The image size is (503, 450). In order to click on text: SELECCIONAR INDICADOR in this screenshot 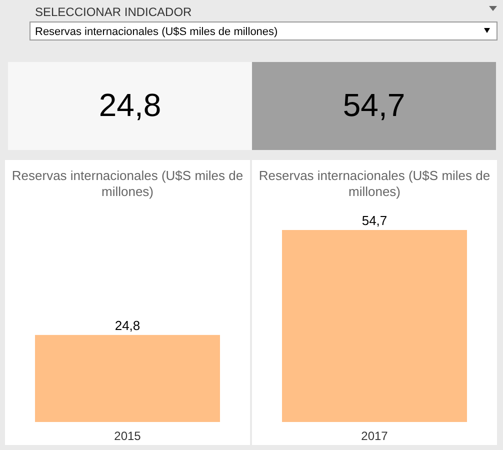, I will do `click(113, 12)`.